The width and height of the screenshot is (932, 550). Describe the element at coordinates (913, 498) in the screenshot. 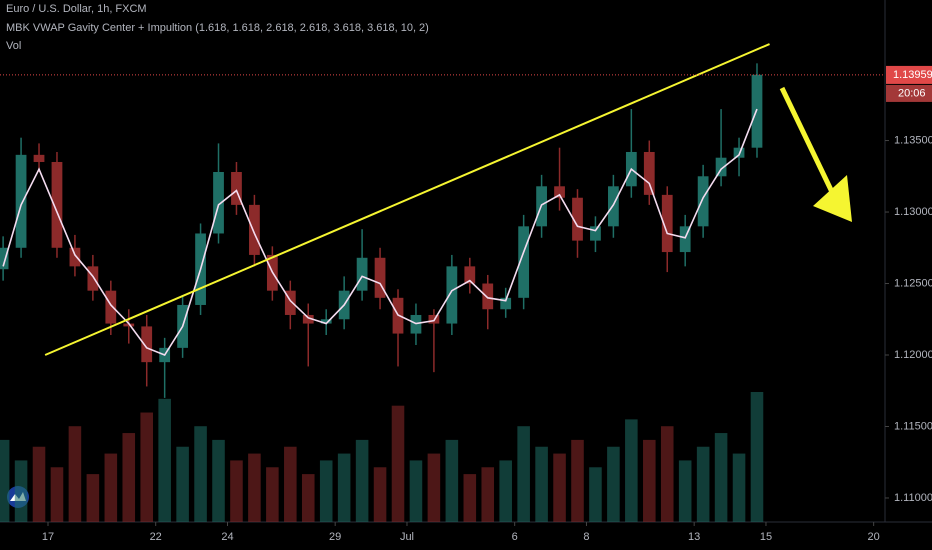

I see `y-tick-label: 1.11000` at that location.